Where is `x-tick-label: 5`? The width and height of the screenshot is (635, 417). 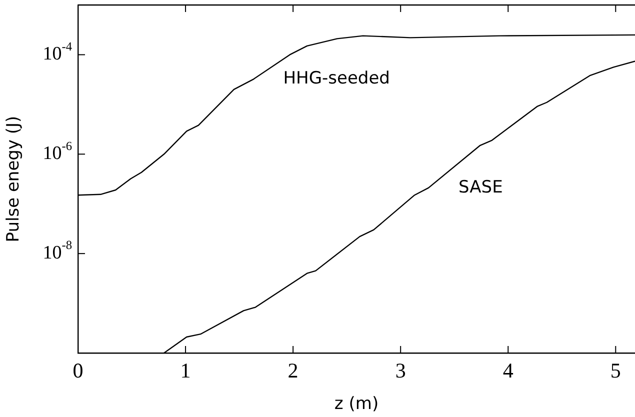 x-tick-label: 5 is located at coordinates (615, 370).